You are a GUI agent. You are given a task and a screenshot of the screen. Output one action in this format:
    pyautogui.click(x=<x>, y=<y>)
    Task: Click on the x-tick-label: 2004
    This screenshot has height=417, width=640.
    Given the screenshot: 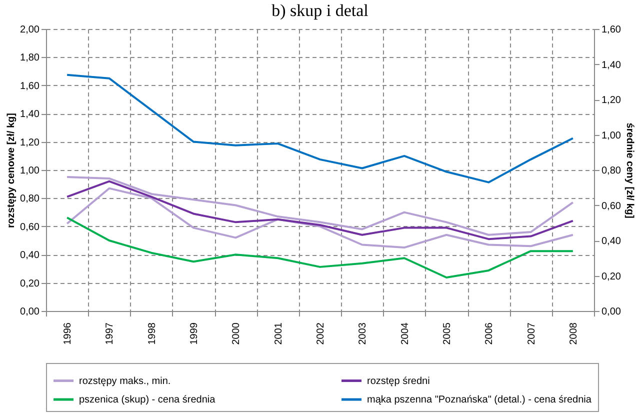 What is the action you would take?
    pyautogui.click(x=405, y=333)
    